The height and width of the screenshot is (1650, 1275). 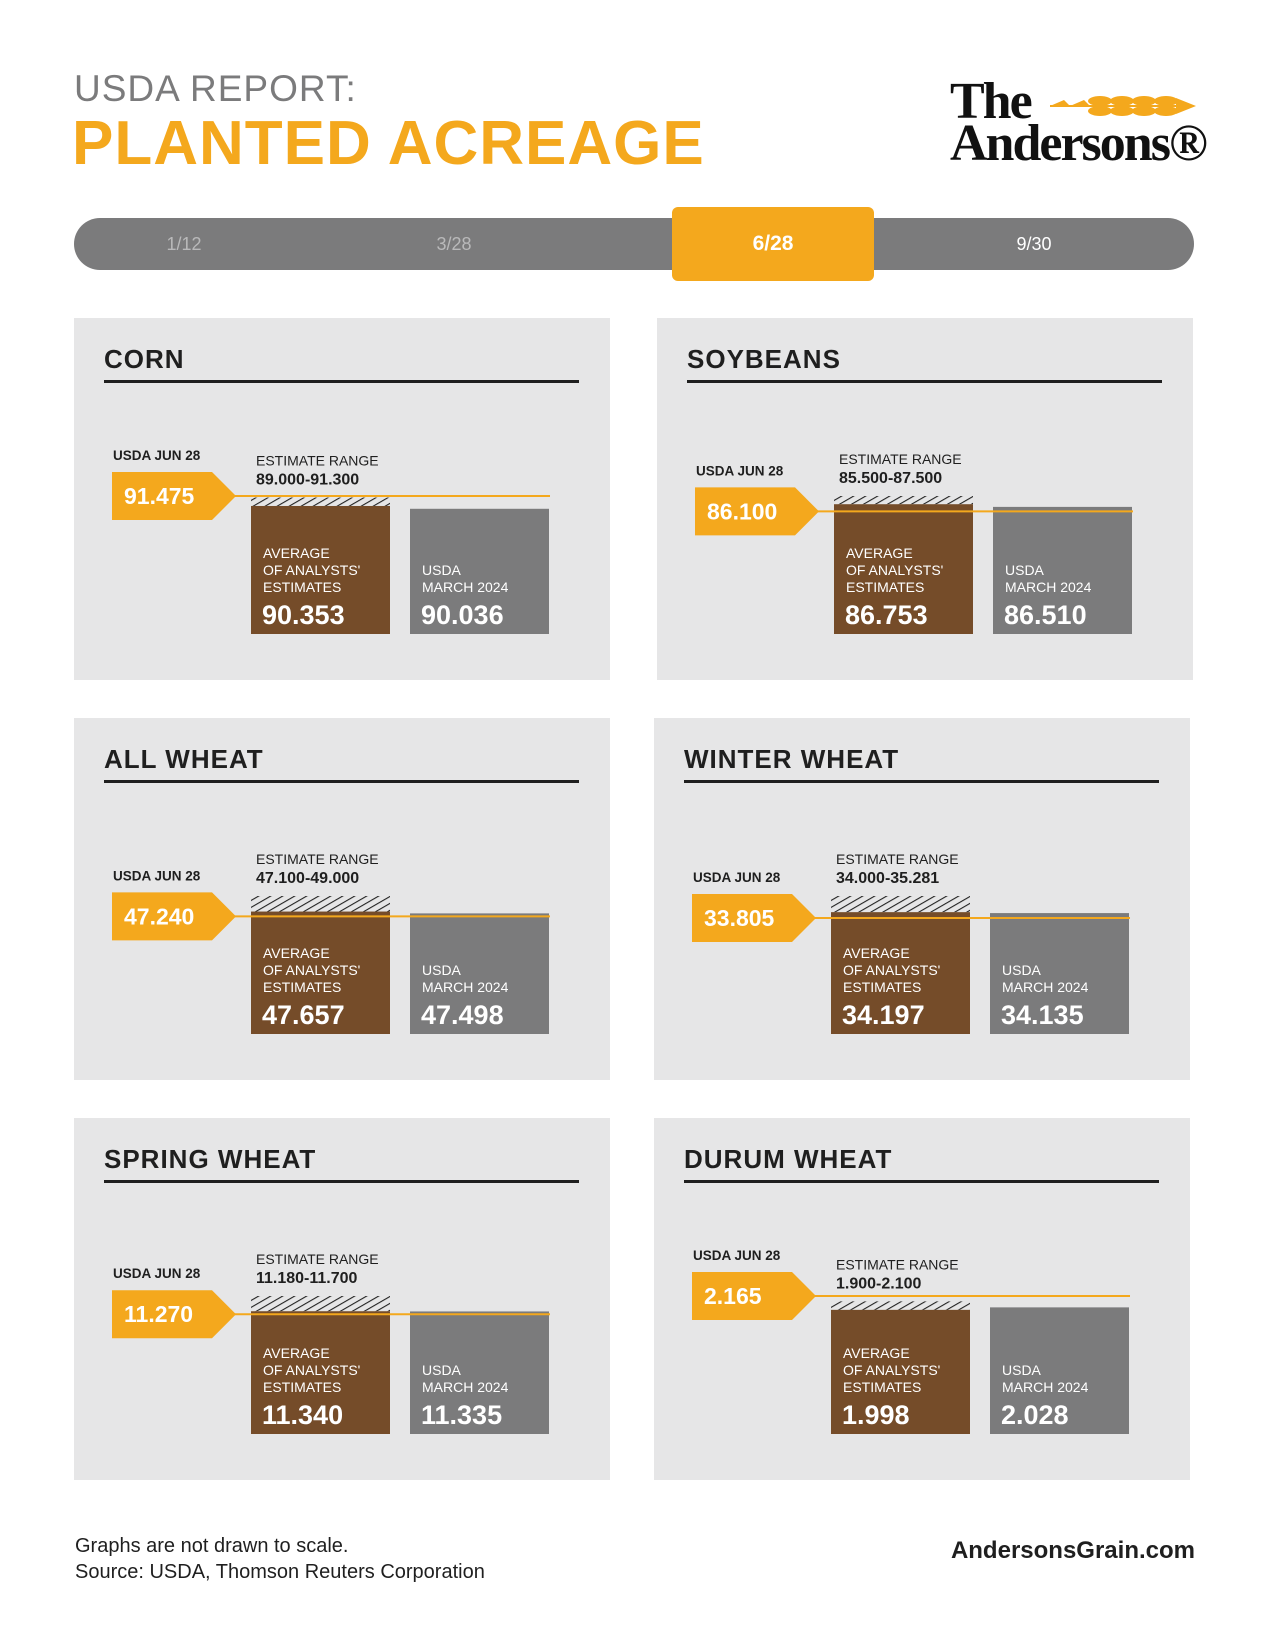 I want to click on usda-jun-value: 91.475, so click(x=159, y=496).